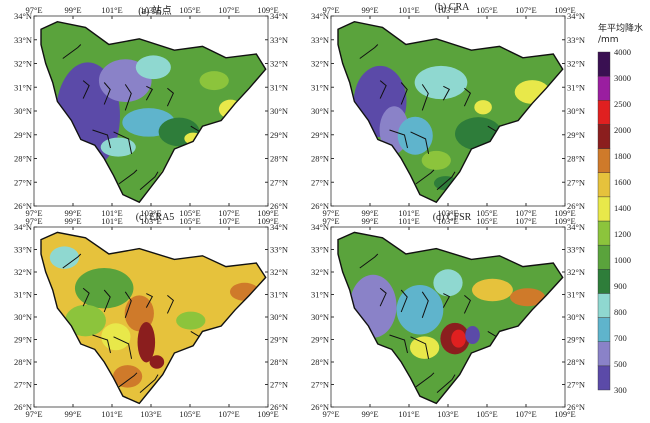 This screenshot has height=423, width=650. I want to click on panel-d-title: (d) CFSR, so click(452, 217).